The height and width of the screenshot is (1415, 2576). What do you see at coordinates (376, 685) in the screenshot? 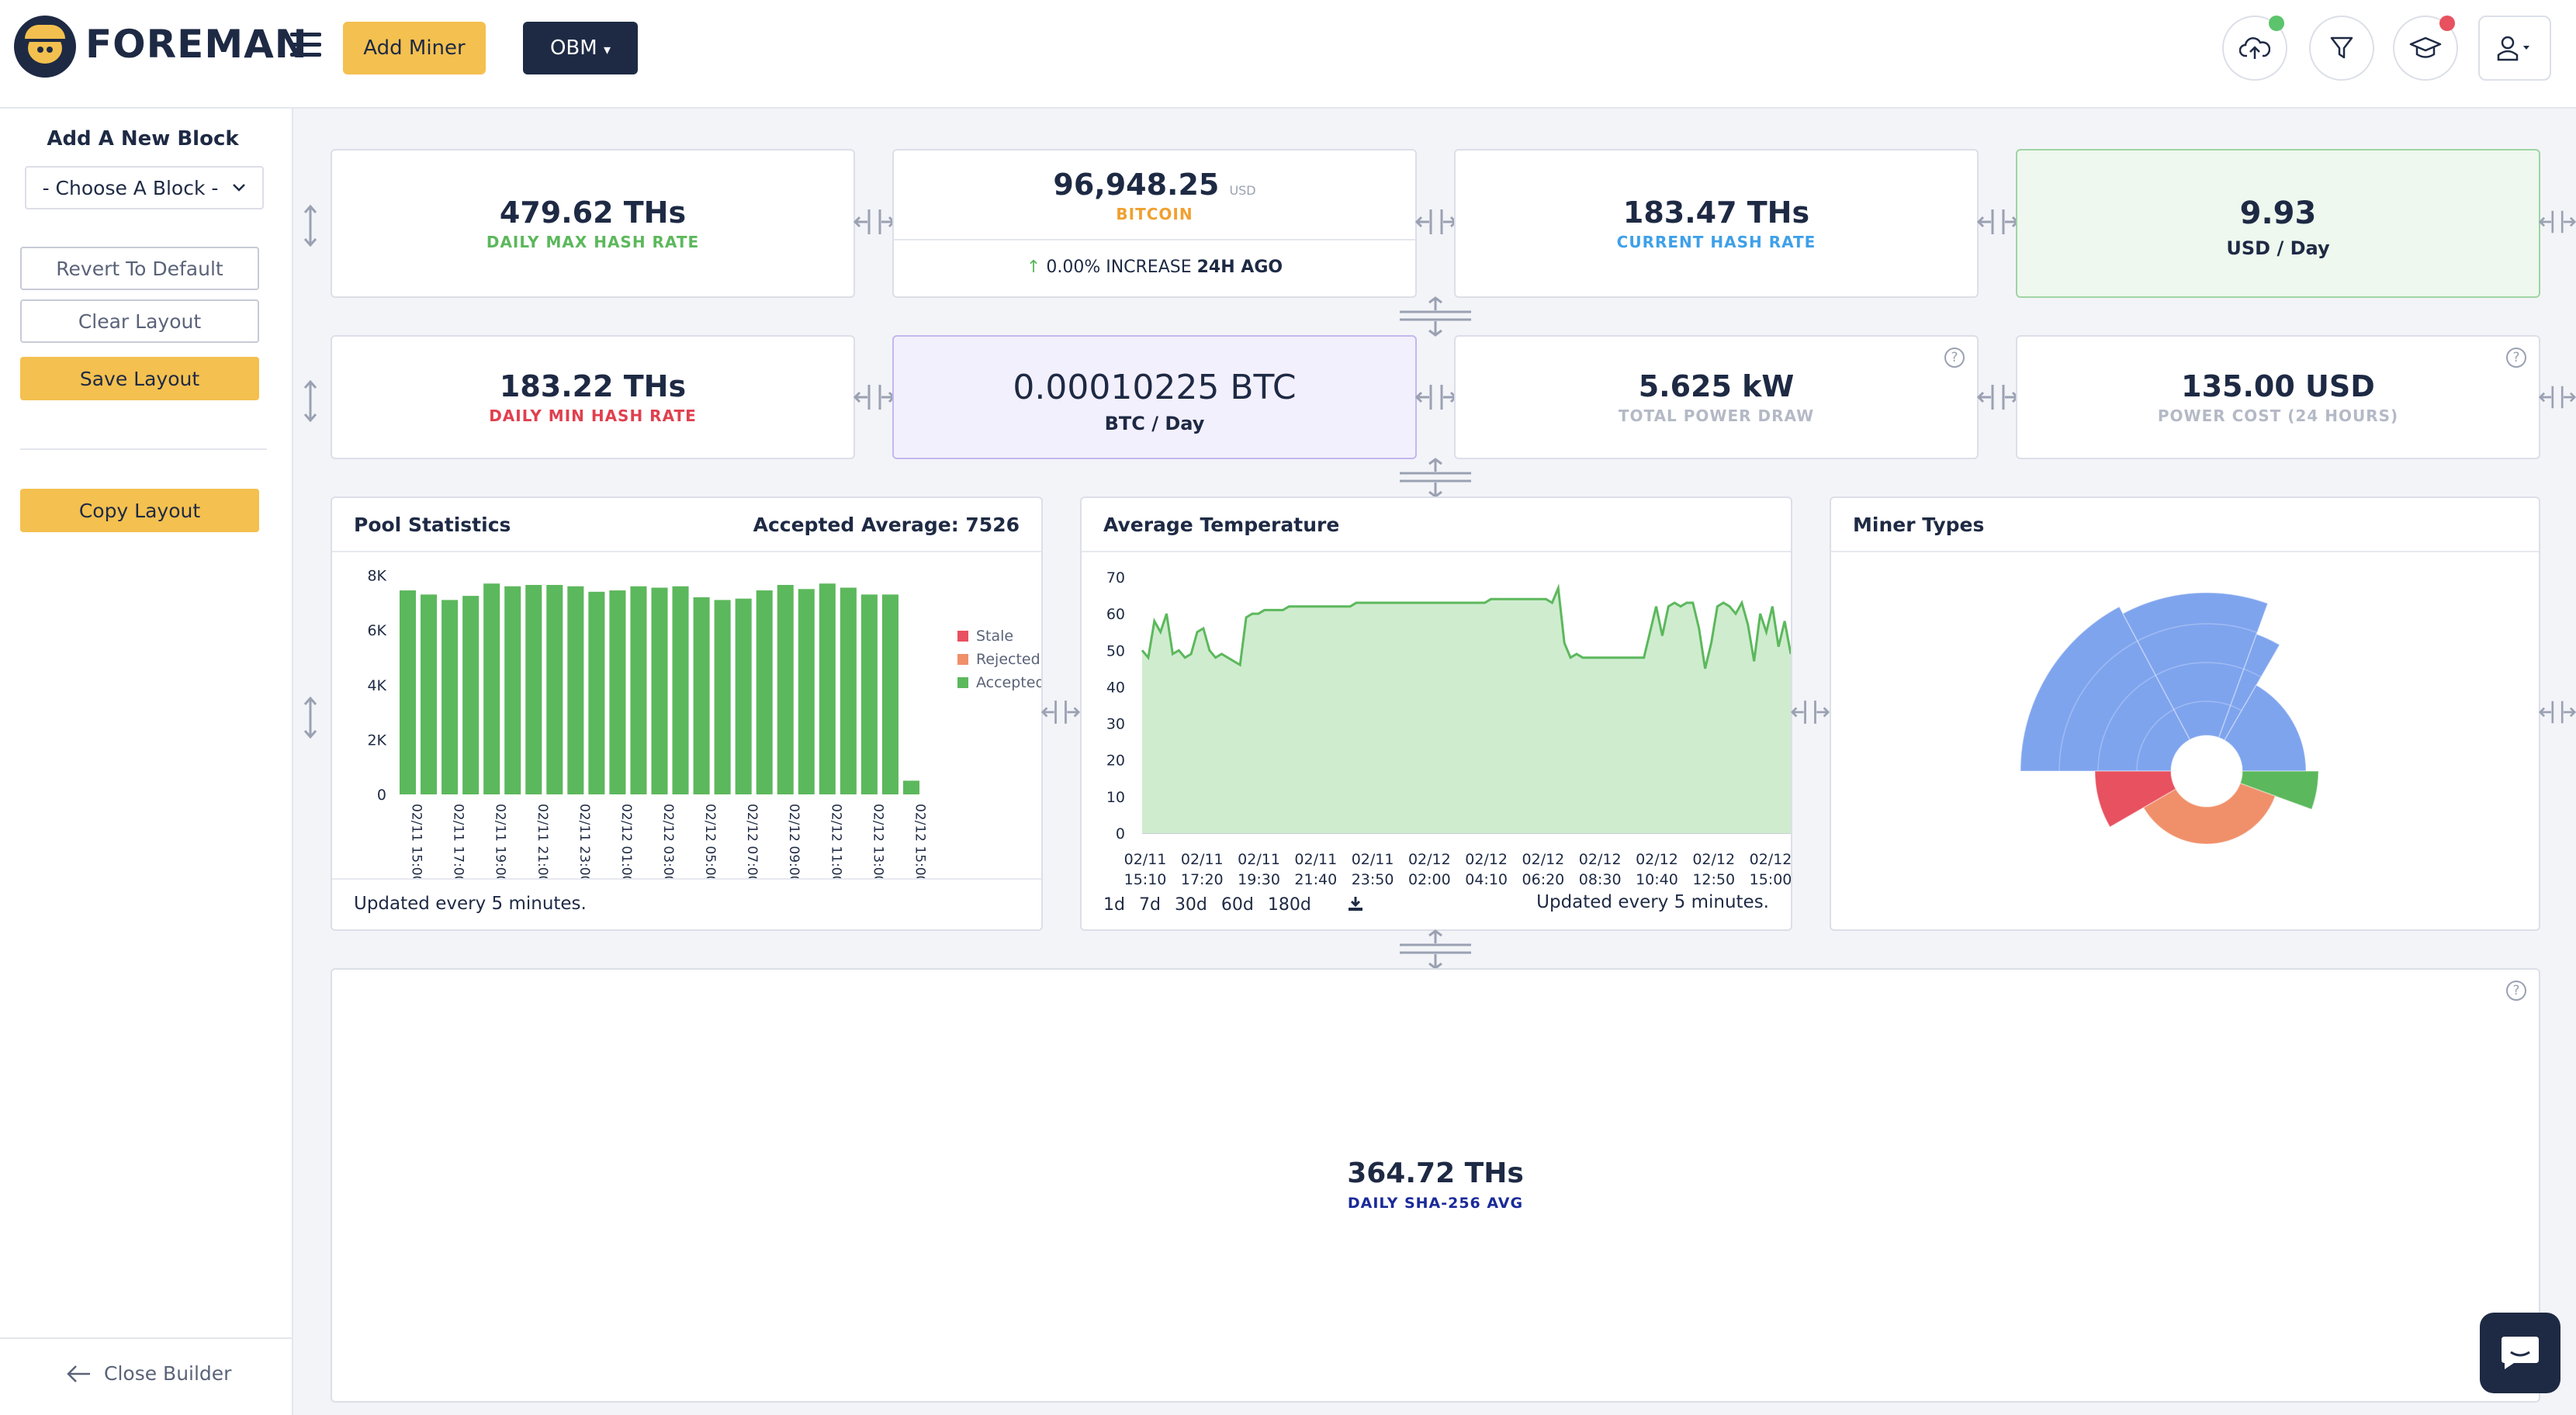
I see `y-tick-label: 4K` at bounding box center [376, 685].